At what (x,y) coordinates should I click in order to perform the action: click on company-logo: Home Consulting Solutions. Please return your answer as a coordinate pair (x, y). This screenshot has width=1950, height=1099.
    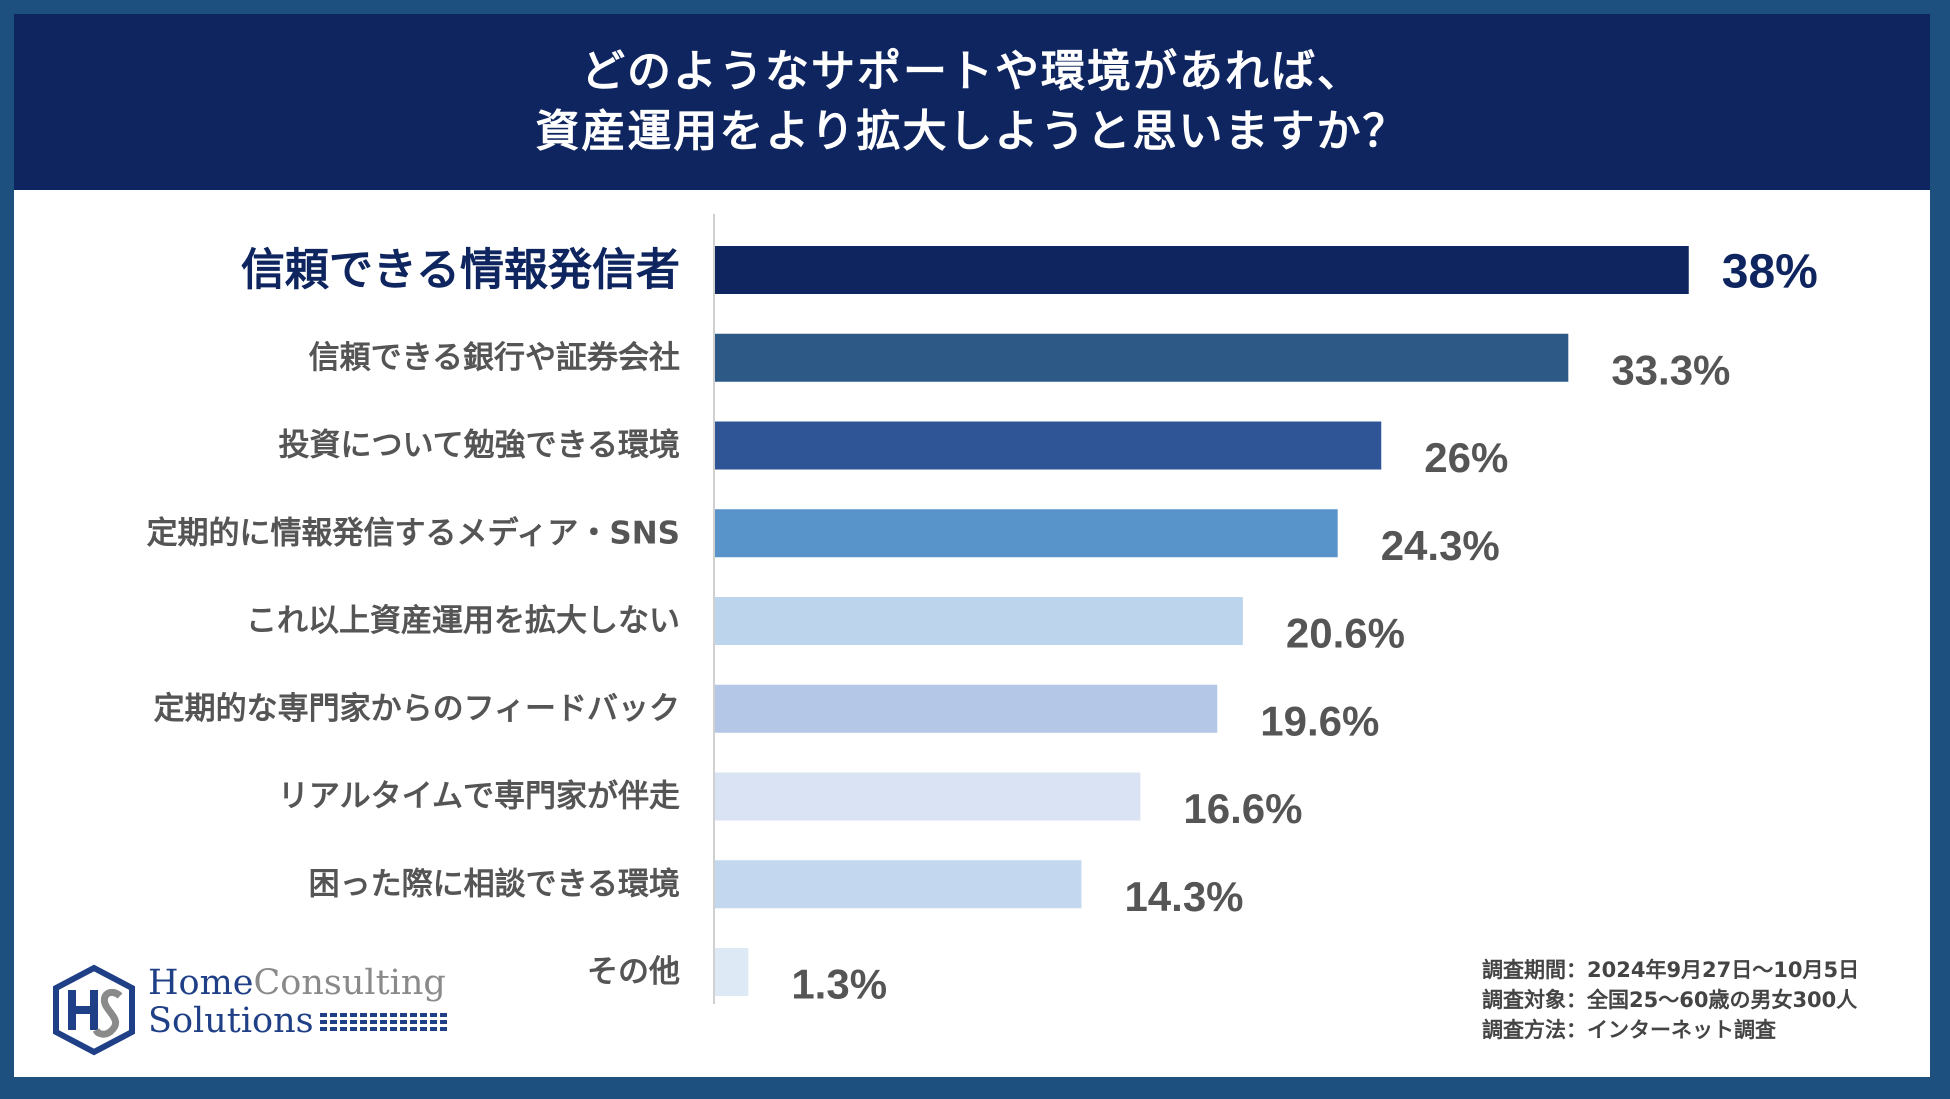
    Looking at the image, I should click on (263, 1014).